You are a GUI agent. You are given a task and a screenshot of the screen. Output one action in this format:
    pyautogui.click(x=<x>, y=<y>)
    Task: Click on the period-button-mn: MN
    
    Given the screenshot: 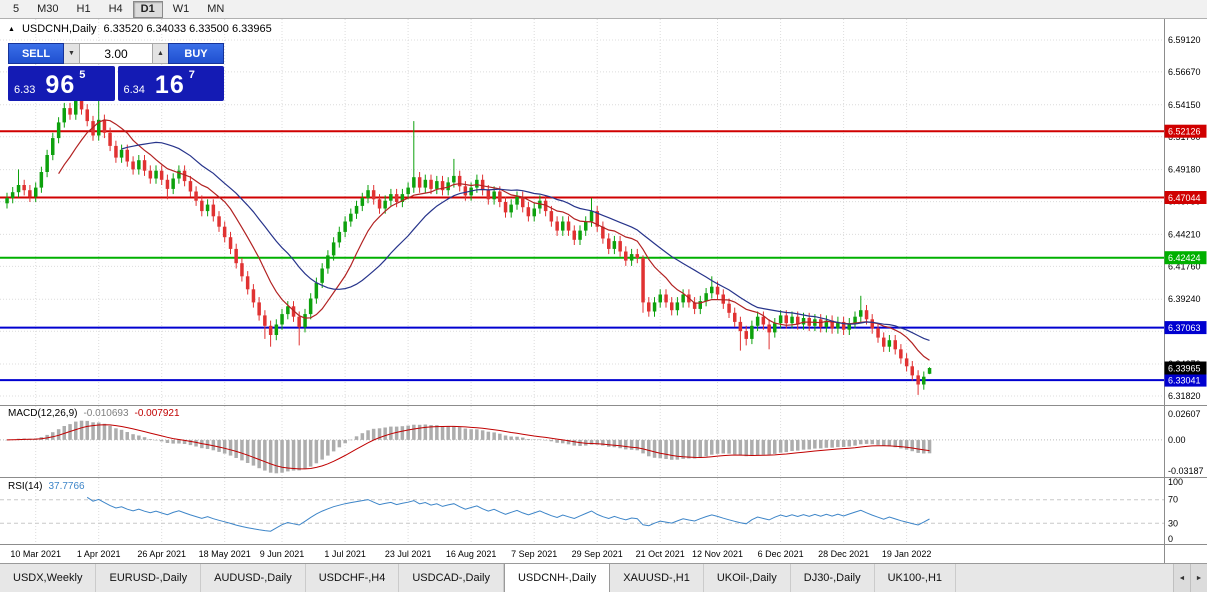 What is the action you would take?
    pyautogui.click(x=216, y=8)
    